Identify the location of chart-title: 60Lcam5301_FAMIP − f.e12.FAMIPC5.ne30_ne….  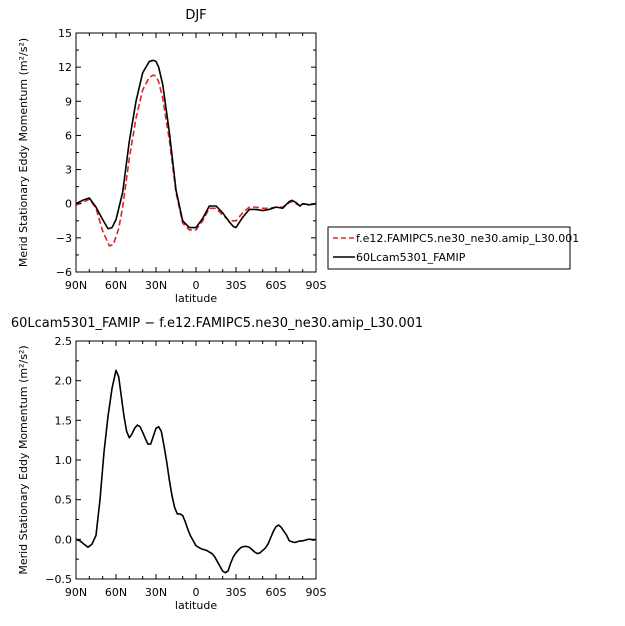
(217, 323).